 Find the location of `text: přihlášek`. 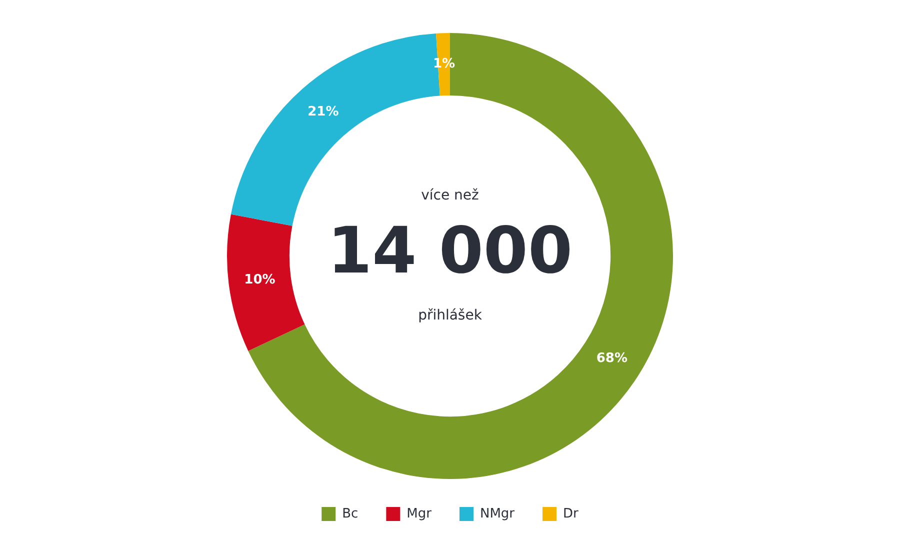

text: přihlášek is located at coordinates (450, 316).